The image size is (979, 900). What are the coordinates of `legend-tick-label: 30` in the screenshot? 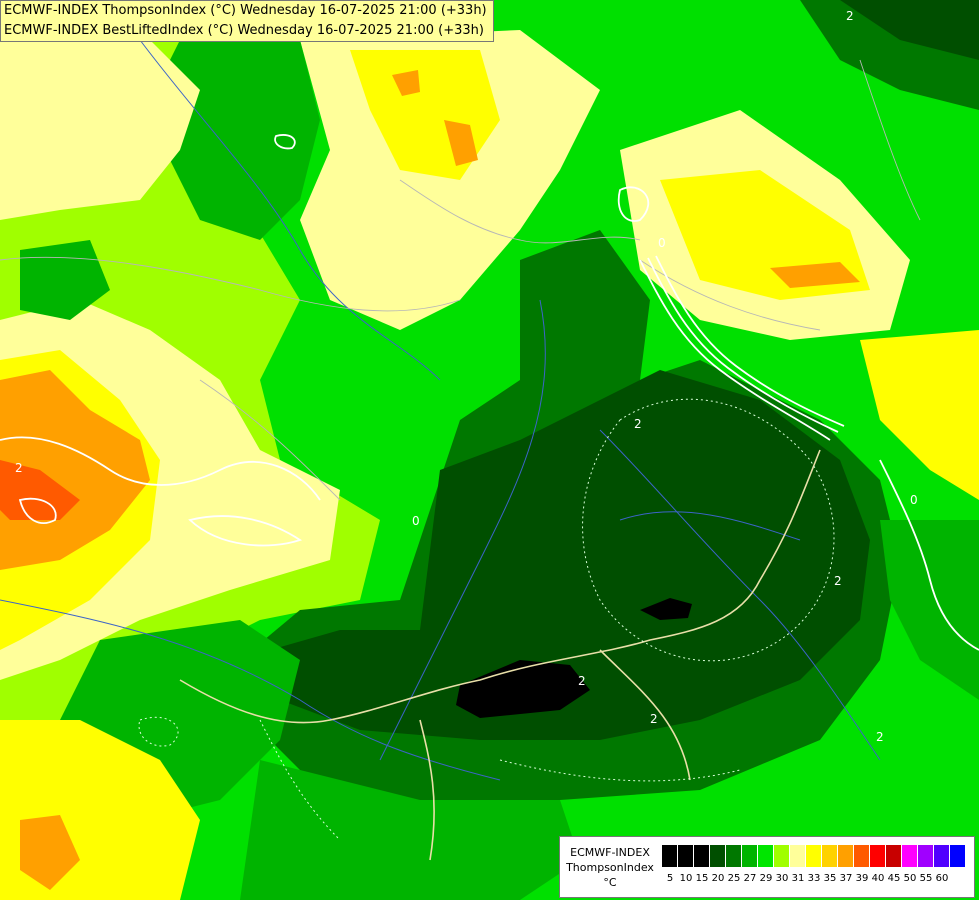 It's located at (782, 878).